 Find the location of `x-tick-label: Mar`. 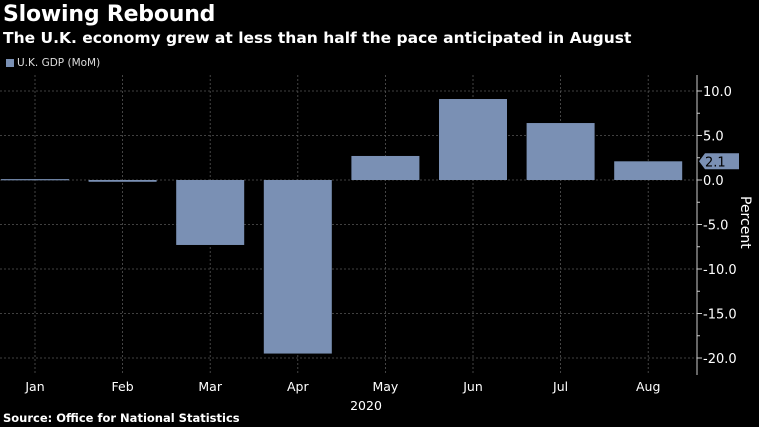

x-tick-label: Mar is located at coordinates (210, 386).